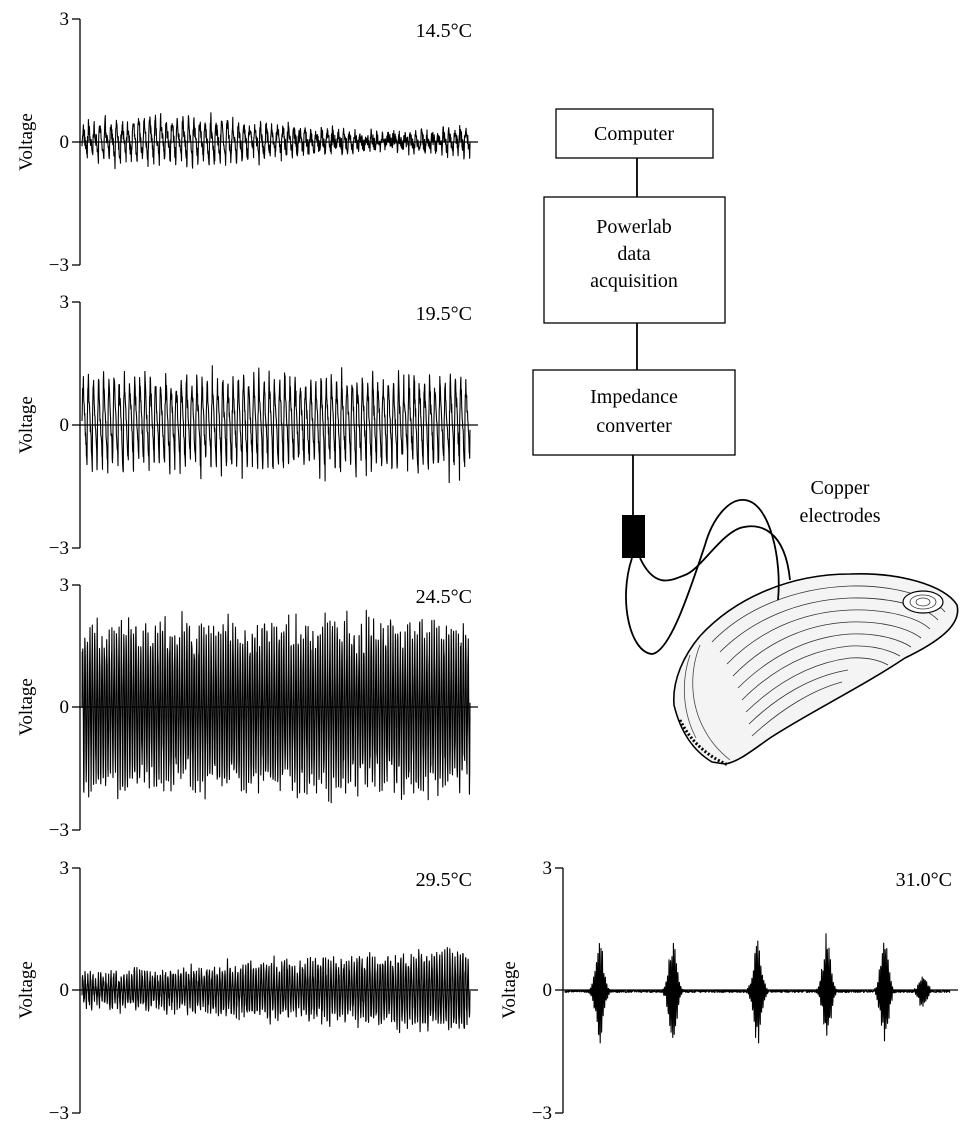 This screenshot has width=969, height=1122. What do you see at coordinates (444, 31) in the screenshot?
I see `temperature-label: 14.5°C` at bounding box center [444, 31].